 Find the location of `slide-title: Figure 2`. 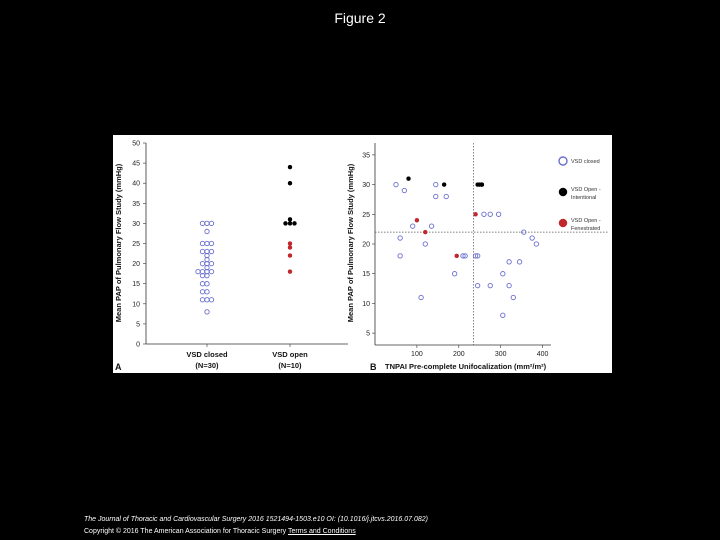

slide-title: Figure 2 is located at coordinates (360, 18).